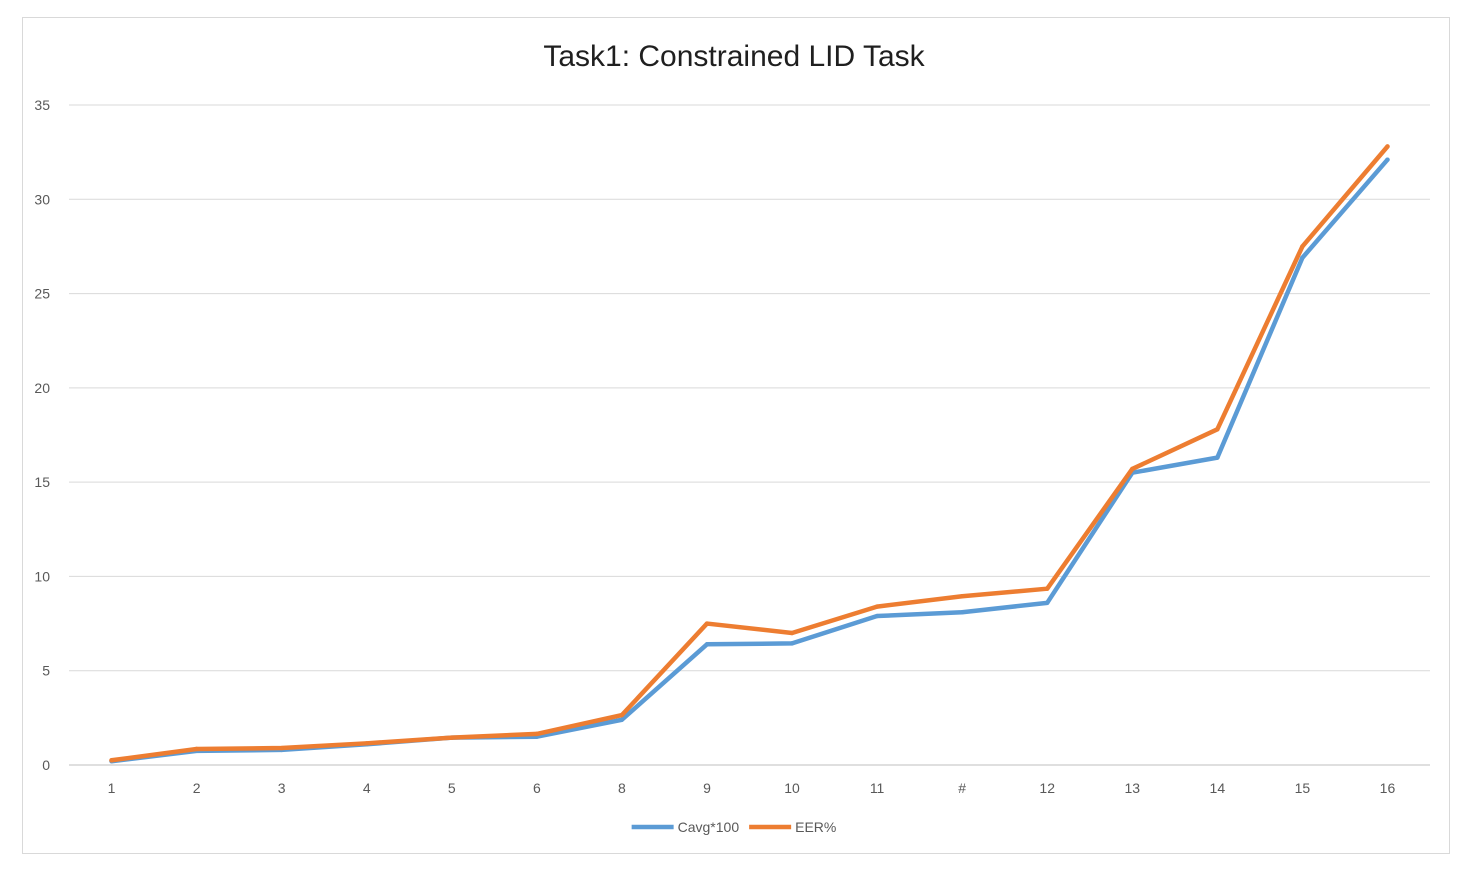 This screenshot has width=1468, height=871. Describe the element at coordinates (42, 576) in the screenshot. I see `y-tick-label: 10` at that location.